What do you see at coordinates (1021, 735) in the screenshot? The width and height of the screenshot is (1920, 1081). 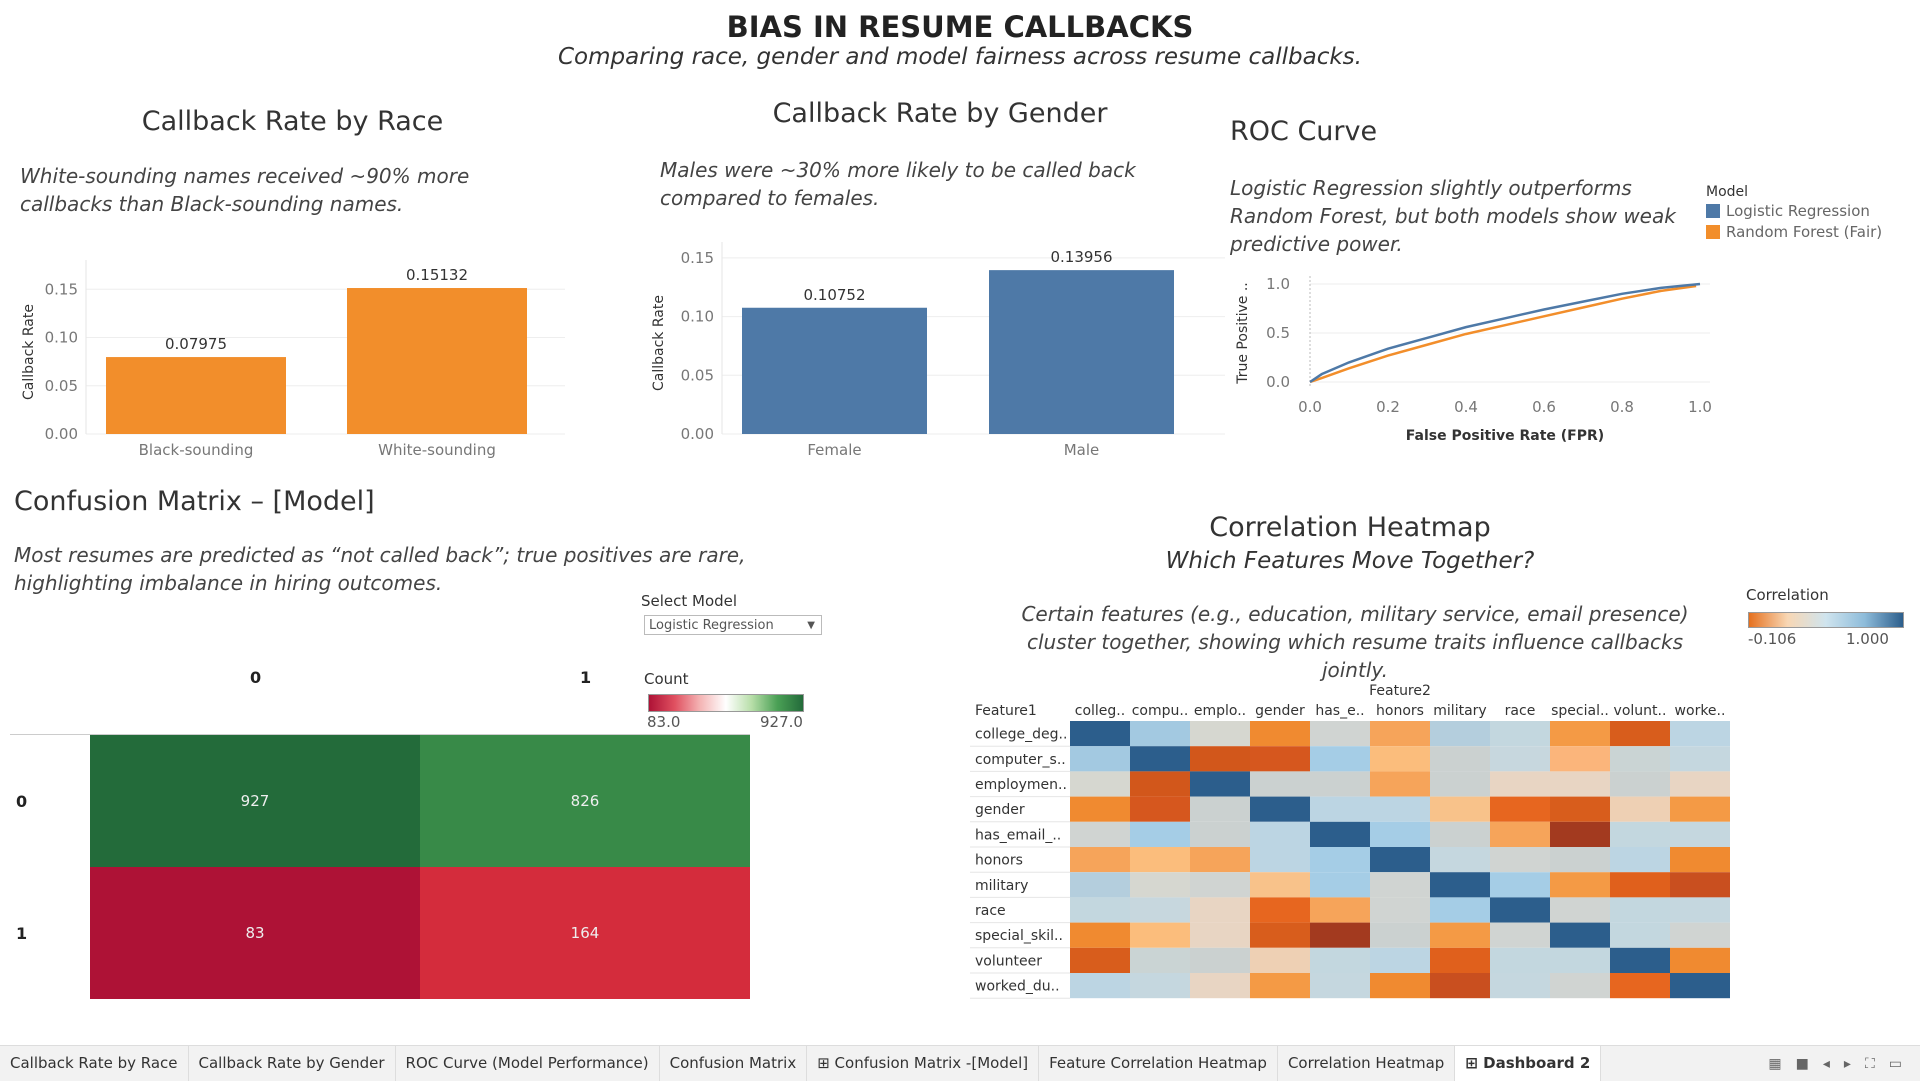 I see `heatmap-row-label: college_deg..` at bounding box center [1021, 735].